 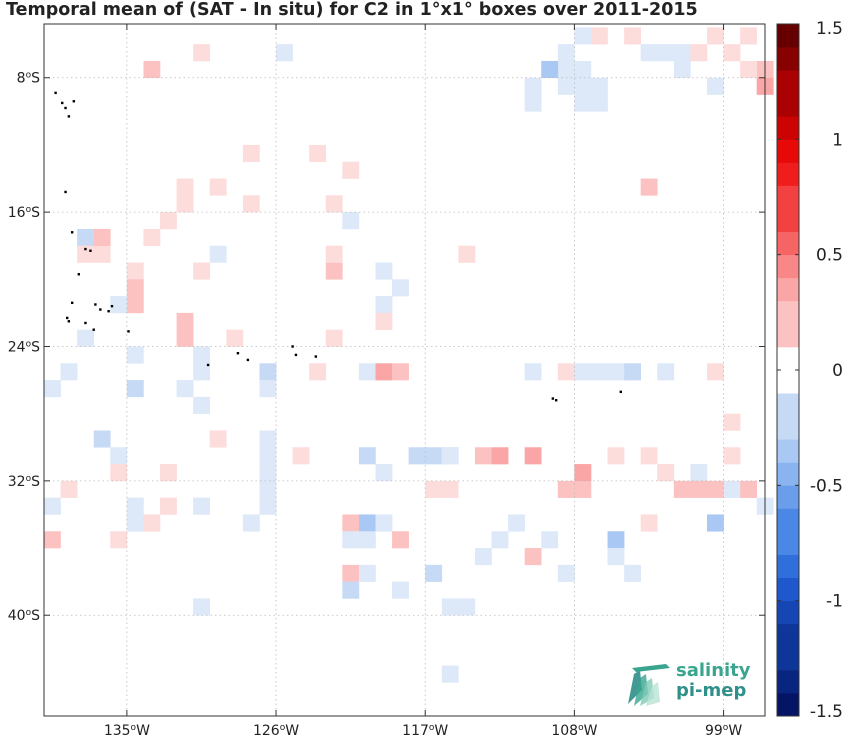 I want to click on logo-wave-icon, so click(x=650, y=684).